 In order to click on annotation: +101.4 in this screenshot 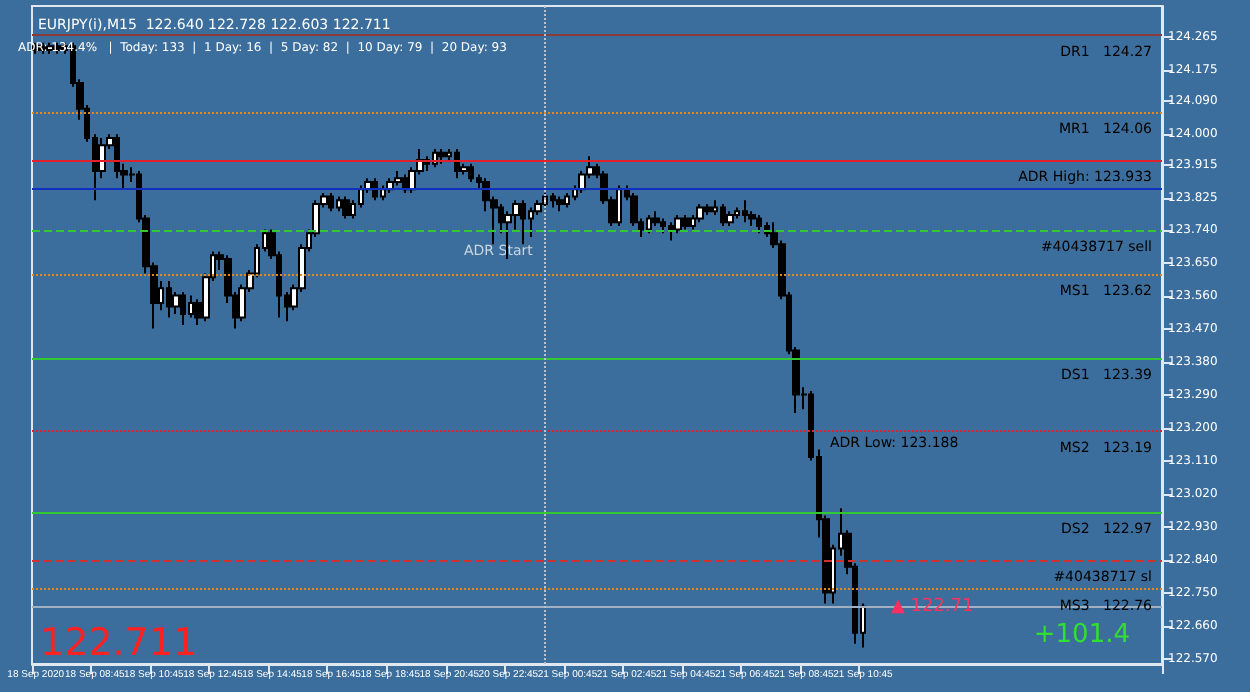, I will do `click(1081, 635)`.